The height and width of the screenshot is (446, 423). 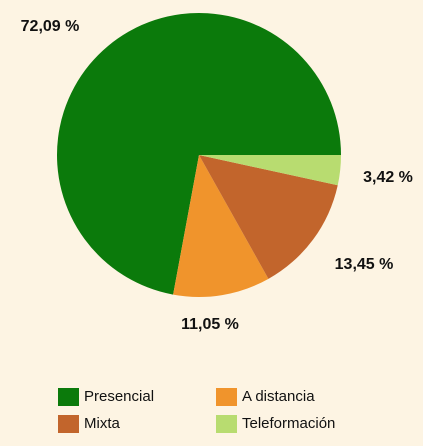 What do you see at coordinates (364, 264) in the screenshot?
I see `data-label: 13,45 %` at bounding box center [364, 264].